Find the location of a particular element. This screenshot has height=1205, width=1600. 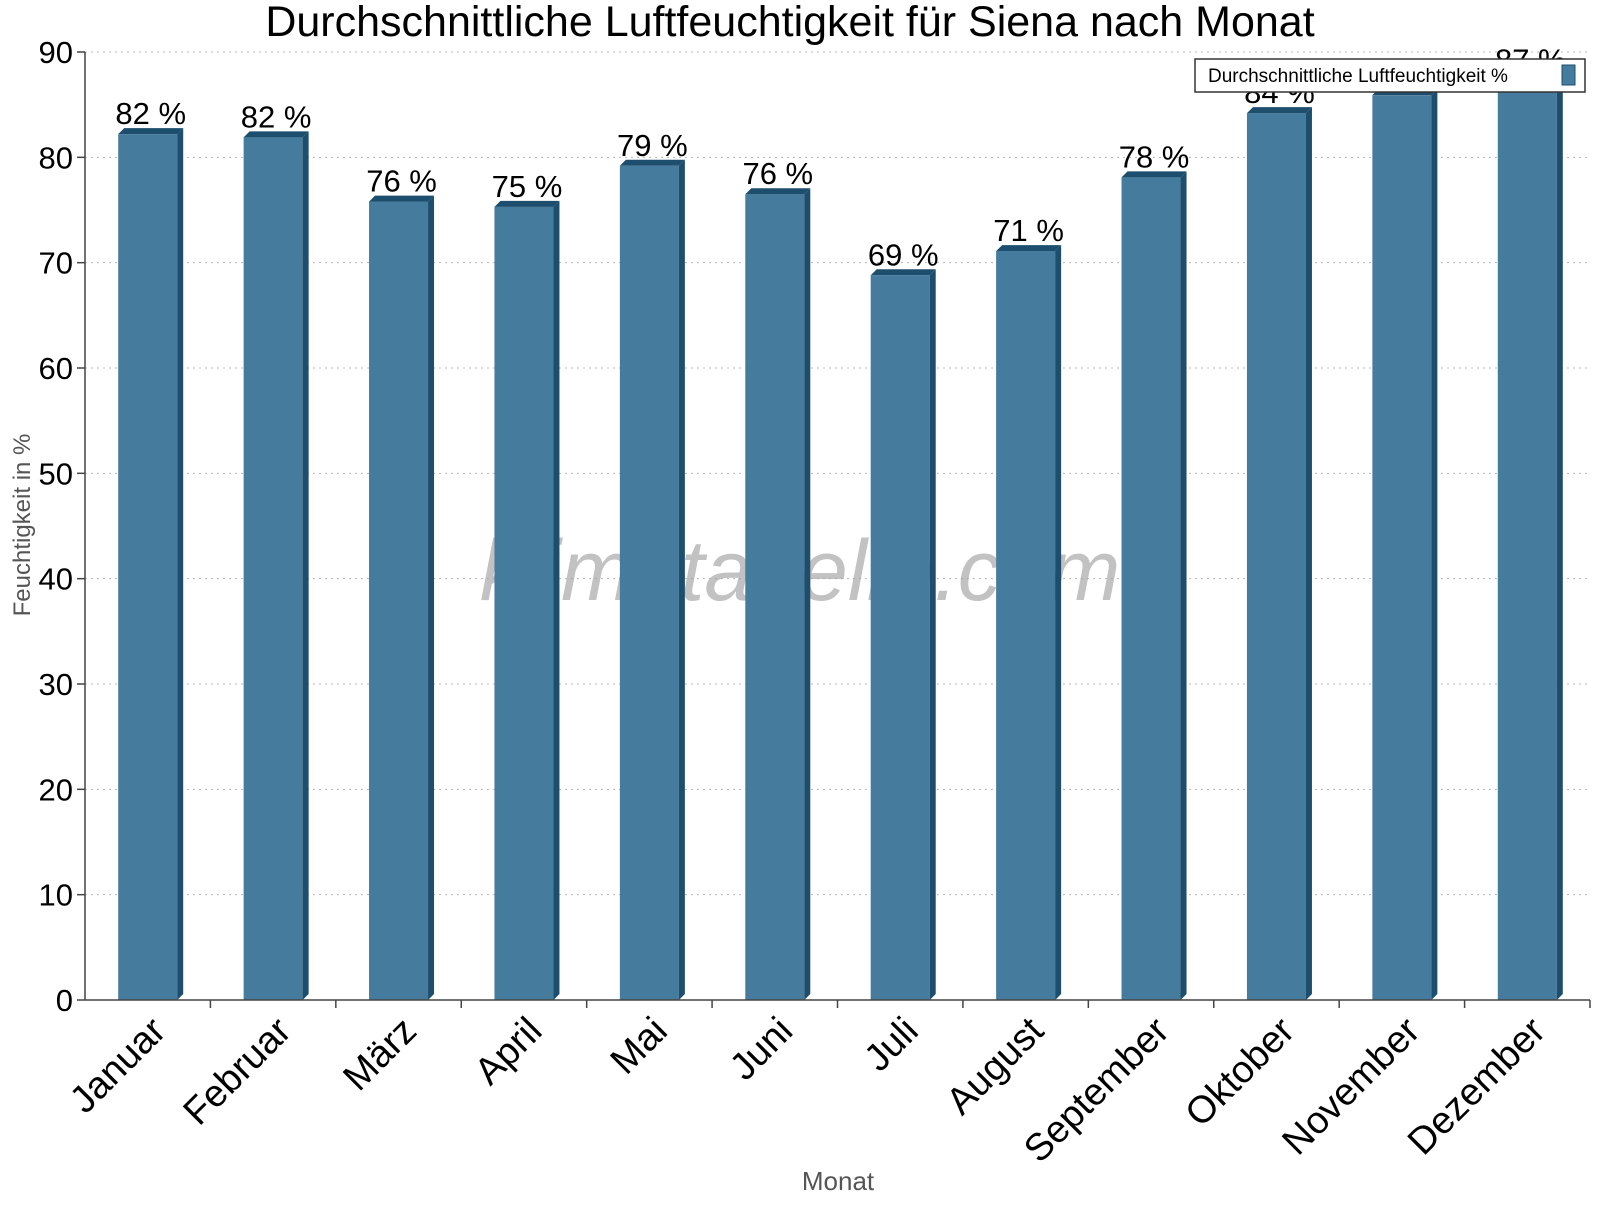

x-tick-label: Januar is located at coordinates (118, 1065).